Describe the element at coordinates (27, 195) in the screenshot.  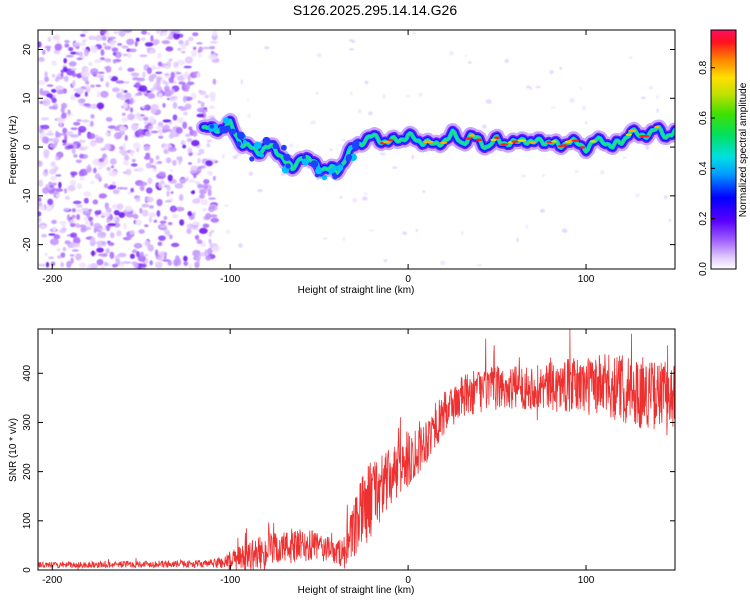
I see `spectrogram-y-tick-label: -10` at that location.